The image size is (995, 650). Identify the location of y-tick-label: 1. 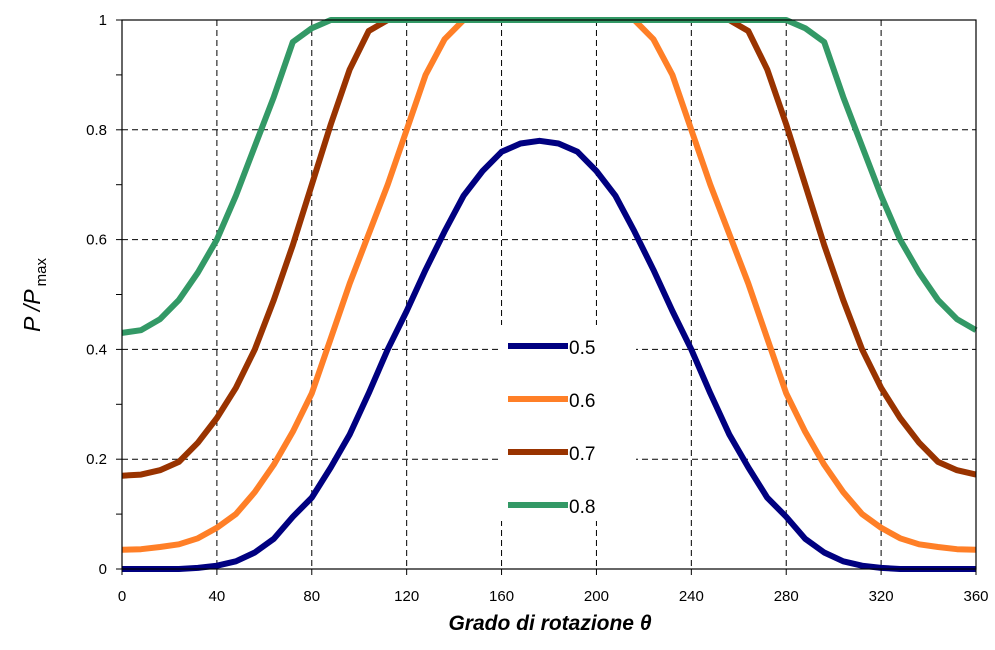
(103, 20).